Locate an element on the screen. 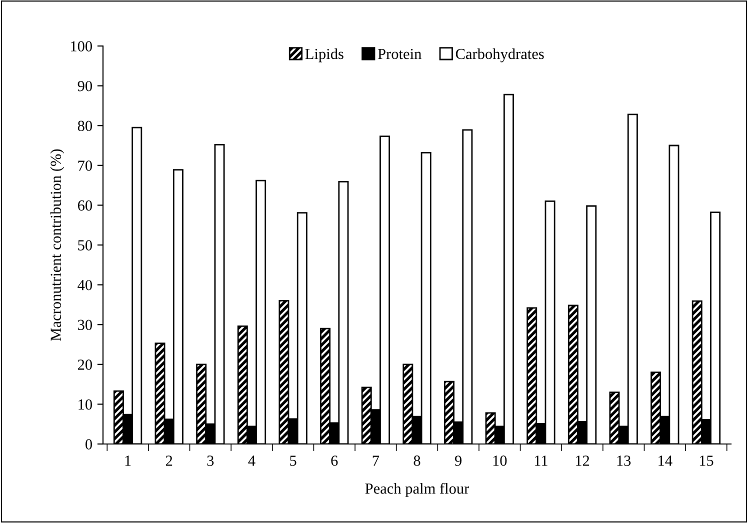 The width and height of the screenshot is (748, 523). y-tick-label: 0 is located at coordinates (89, 444).